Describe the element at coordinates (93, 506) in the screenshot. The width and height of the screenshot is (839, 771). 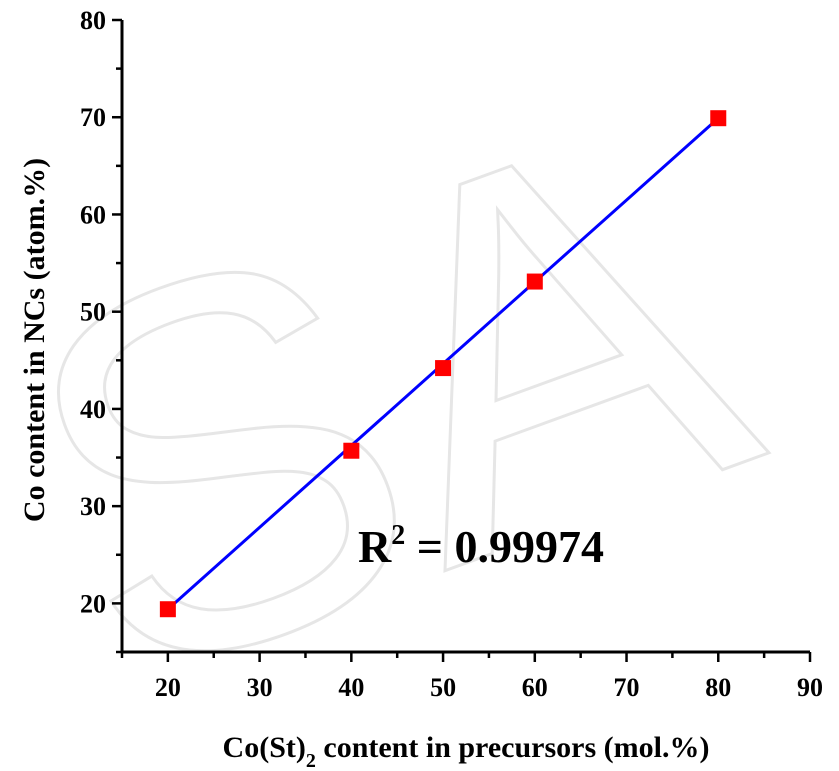
I see `y-tick-label: 30` at that location.